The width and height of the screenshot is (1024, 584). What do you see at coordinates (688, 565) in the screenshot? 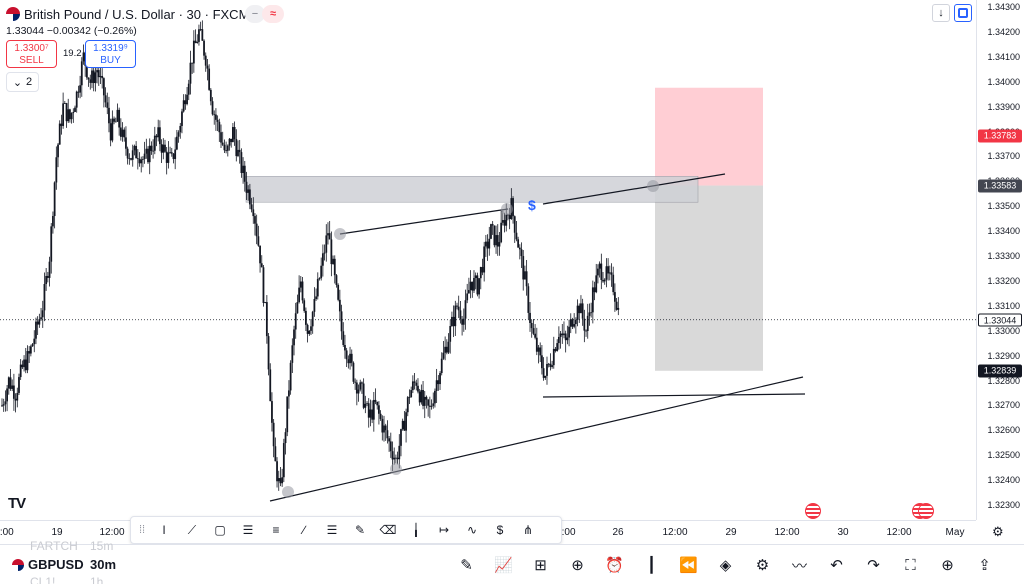
I see `replay-icon: ⏪` at bounding box center [688, 565].